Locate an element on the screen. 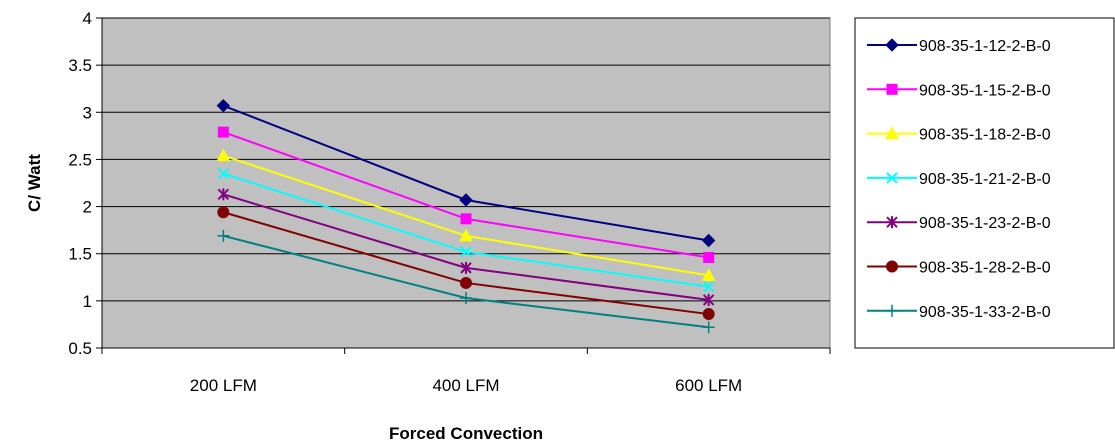  legend-item: 908-35-1-15-2-B-0 is located at coordinates (959, 90).